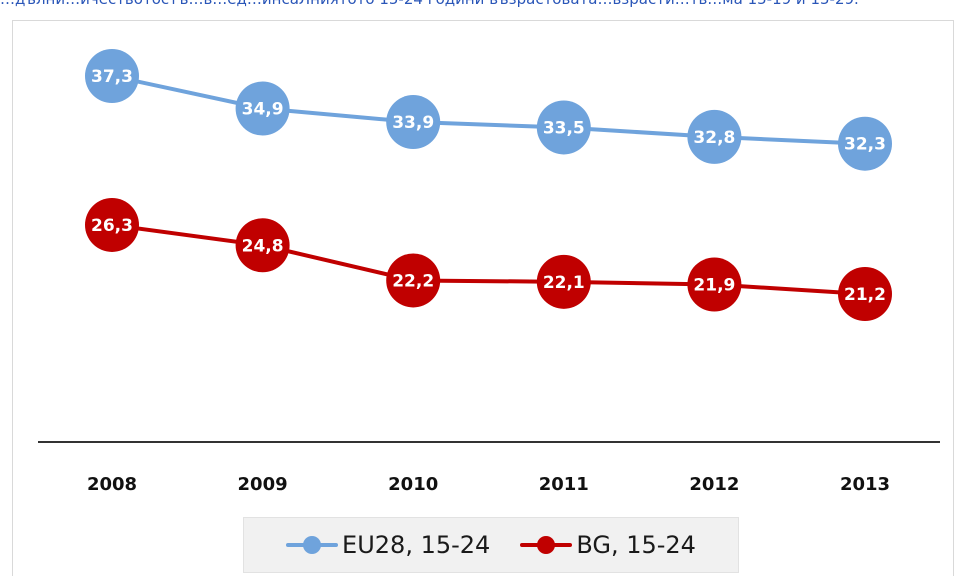 The image size is (957, 577). What do you see at coordinates (865, 484) in the screenshot?
I see `x-tick-label: 2013` at bounding box center [865, 484].